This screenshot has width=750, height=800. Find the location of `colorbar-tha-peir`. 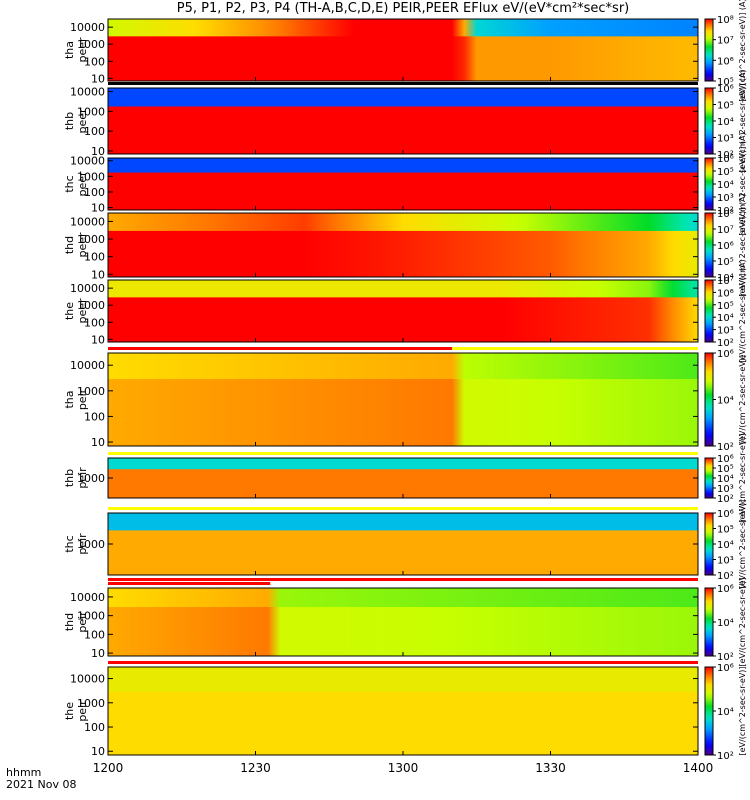

colorbar-tha-peir is located at coordinates (709, 399).